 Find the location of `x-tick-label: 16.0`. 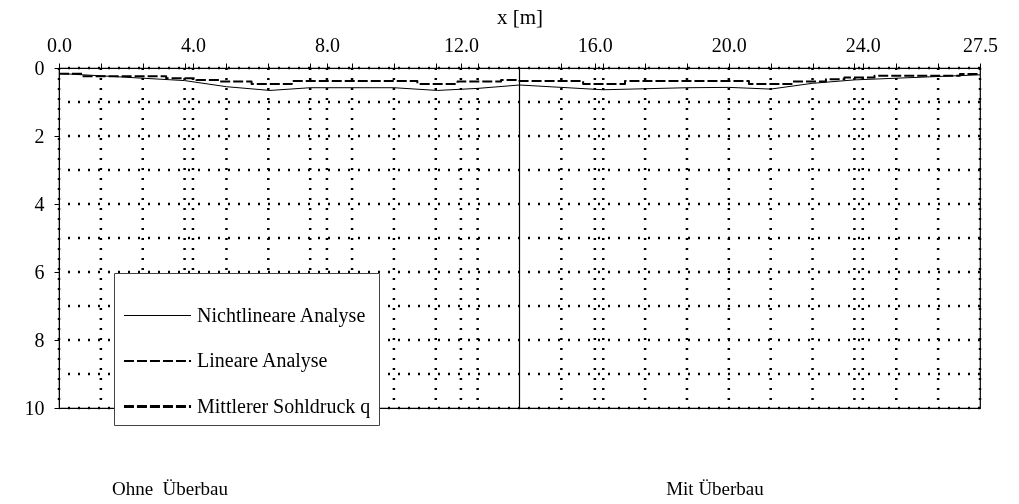

x-tick-label: 16.0 is located at coordinates (595, 44).